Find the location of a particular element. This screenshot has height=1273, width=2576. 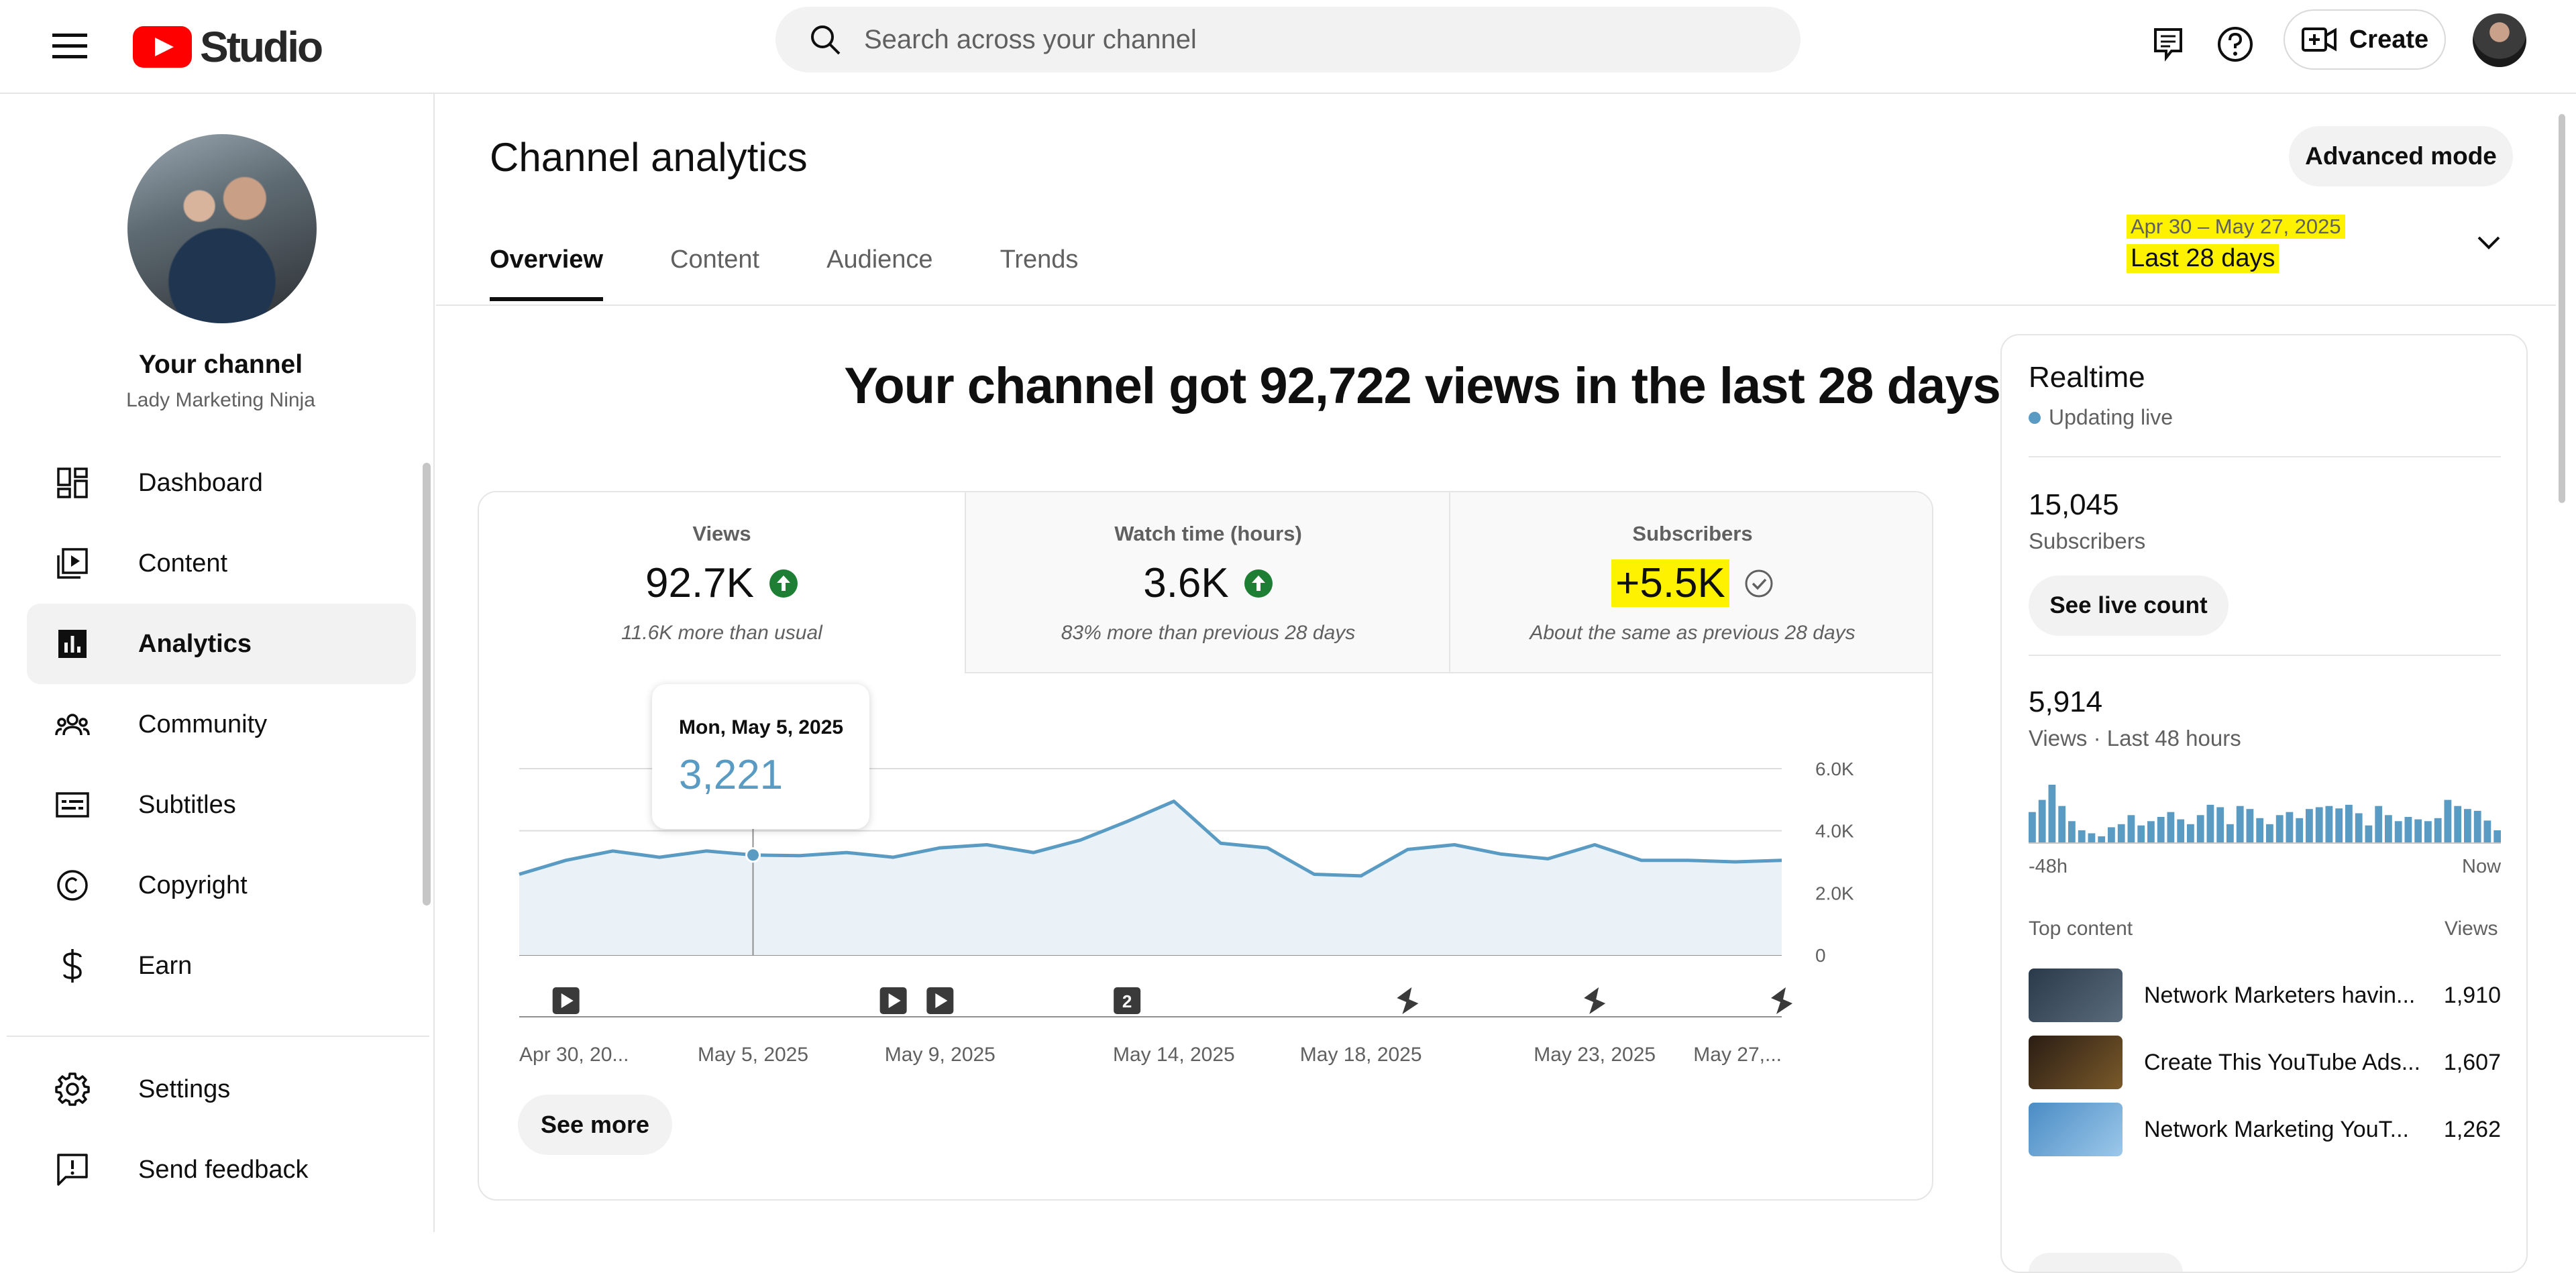

comments-icon is located at coordinates (2168, 44).